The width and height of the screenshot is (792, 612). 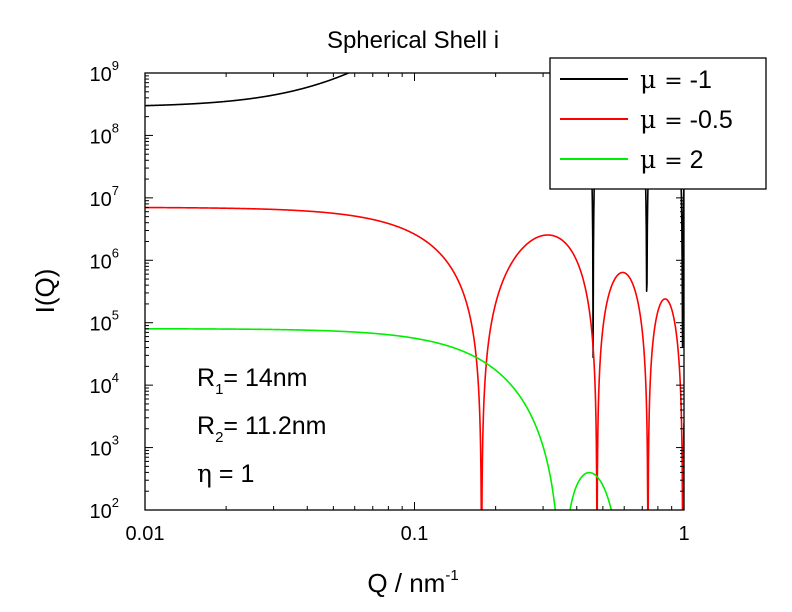 I want to click on y-tick-label: 10², so click(x=104, y=509).